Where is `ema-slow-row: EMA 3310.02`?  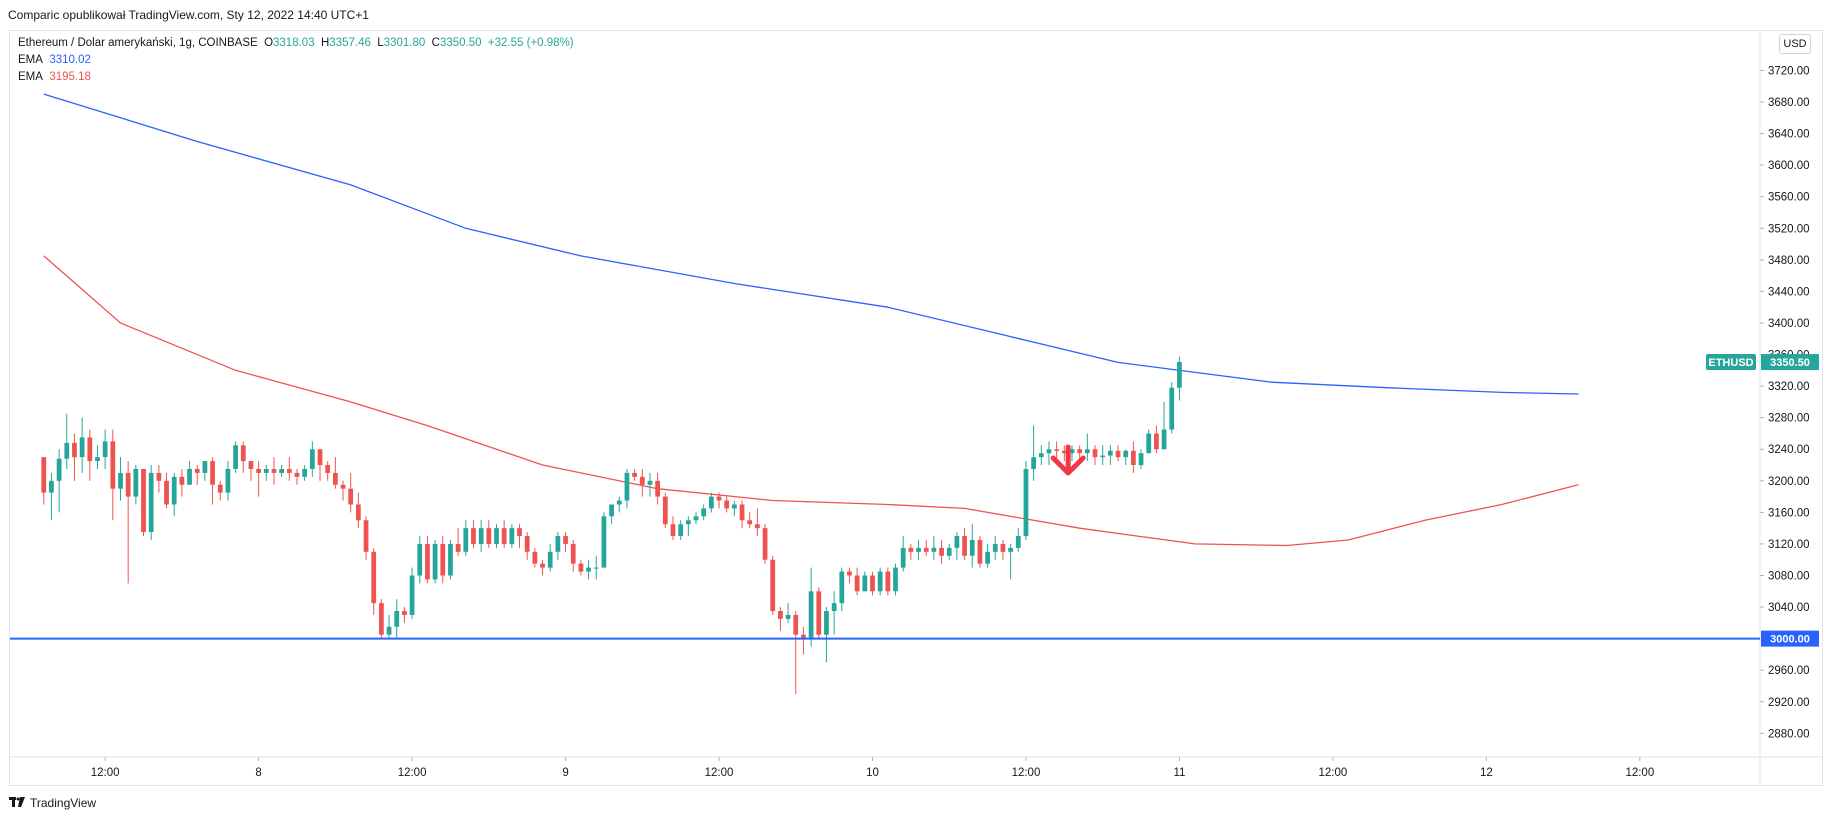
ema-slow-row: EMA 3310.02 is located at coordinates (296, 60).